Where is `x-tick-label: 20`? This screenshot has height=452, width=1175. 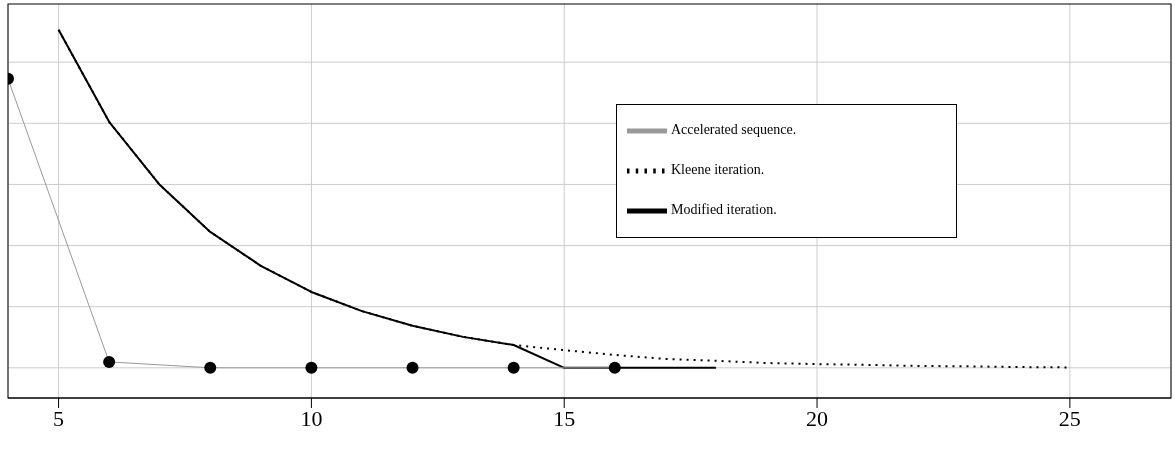 x-tick-label: 20 is located at coordinates (817, 418).